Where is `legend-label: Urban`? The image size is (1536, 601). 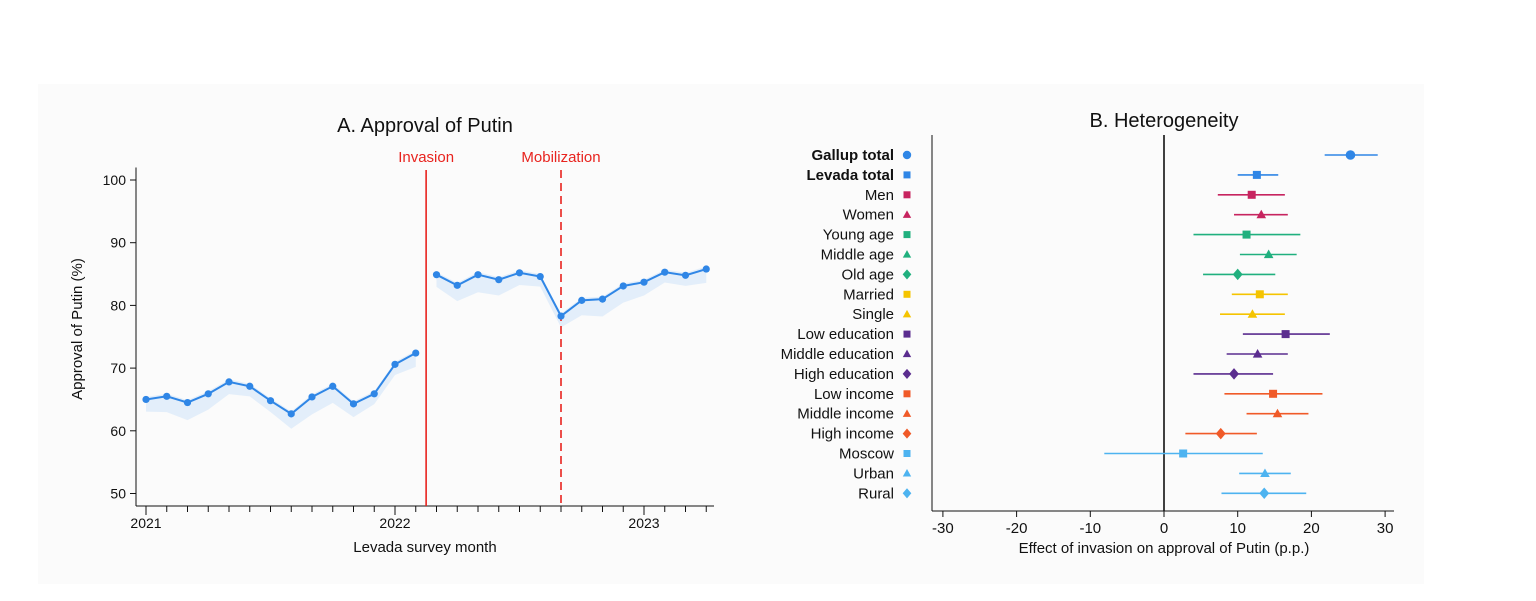 legend-label: Urban is located at coordinates (873, 473).